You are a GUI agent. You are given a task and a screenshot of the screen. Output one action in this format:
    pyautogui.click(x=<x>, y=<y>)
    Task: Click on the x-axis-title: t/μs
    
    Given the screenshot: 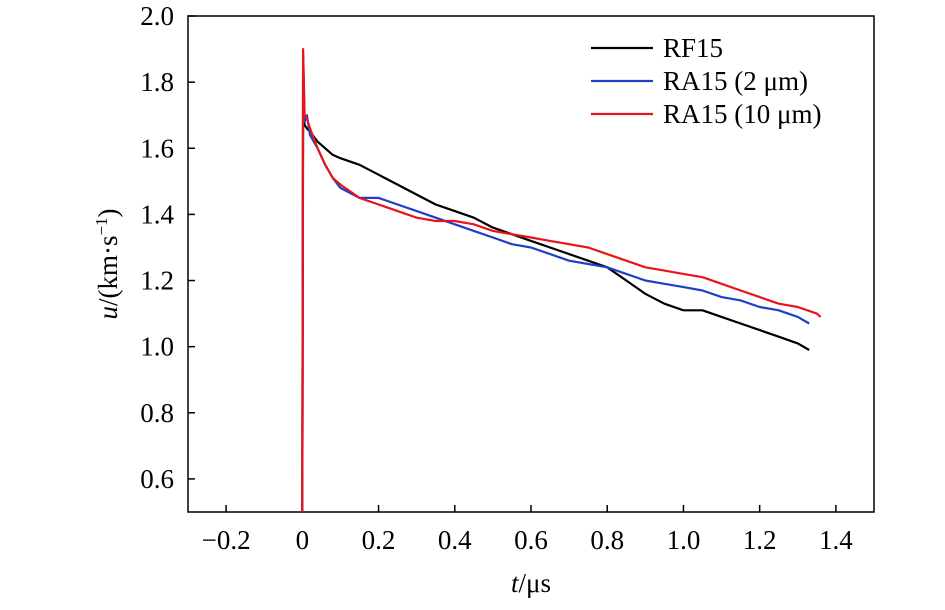 What is the action you would take?
    pyautogui.click(x=531, y=583)
    